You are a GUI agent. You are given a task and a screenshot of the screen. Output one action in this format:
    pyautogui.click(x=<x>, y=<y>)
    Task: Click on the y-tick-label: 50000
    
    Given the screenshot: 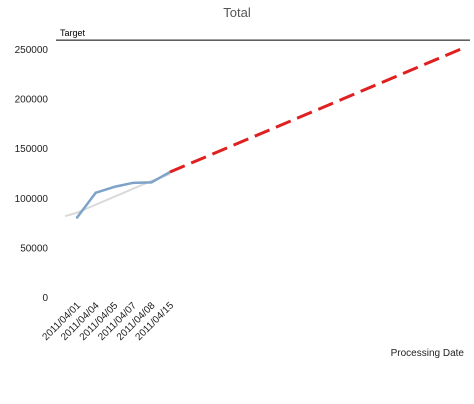 What is the action you would take?
    pyautogui.click(x=34, y=248)
    